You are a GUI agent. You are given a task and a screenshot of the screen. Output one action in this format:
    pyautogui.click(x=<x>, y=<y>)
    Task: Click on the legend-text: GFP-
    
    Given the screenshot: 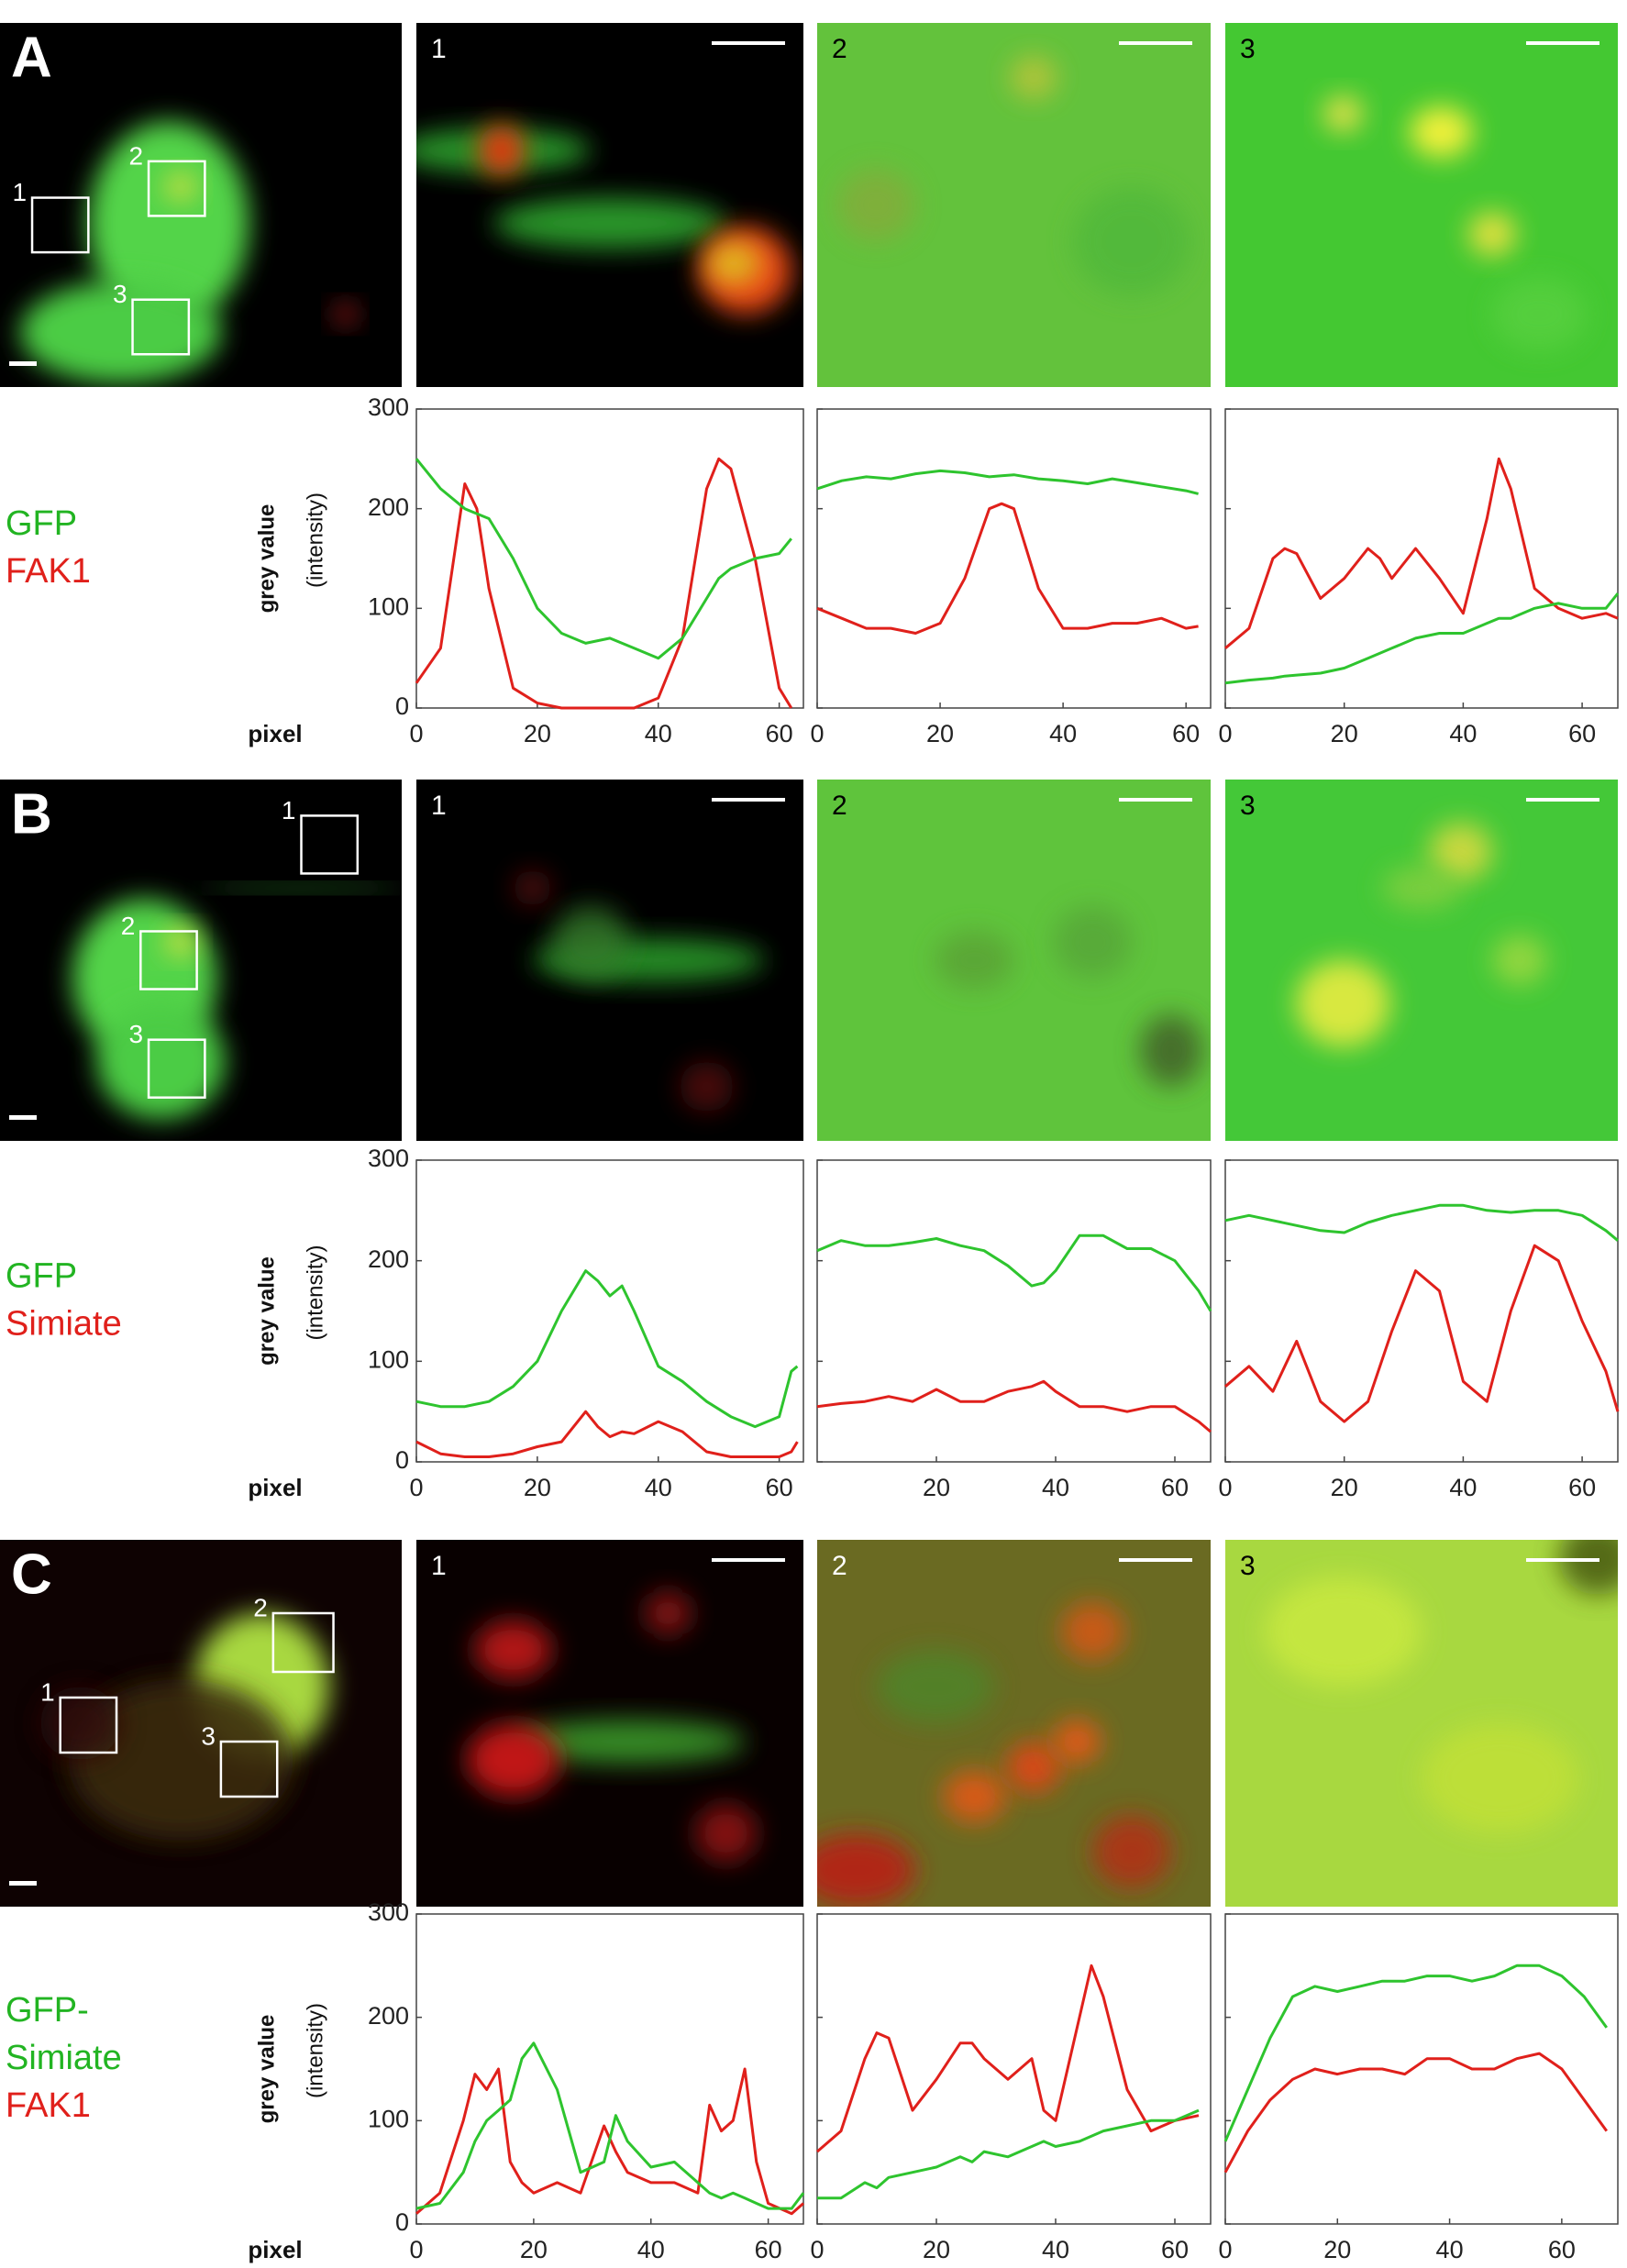 What is the action you would take?
    pyautogui.click(x=47, y=2010)
    